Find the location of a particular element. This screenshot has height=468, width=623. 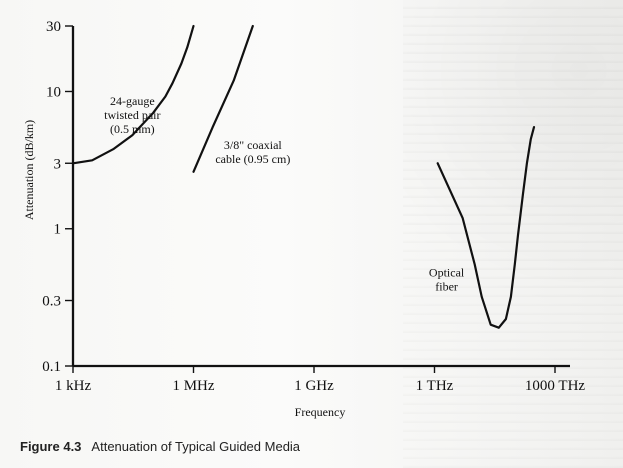

series-annotation-1-line-0: 3/8" coaxial is located at coordinates (253, 145).